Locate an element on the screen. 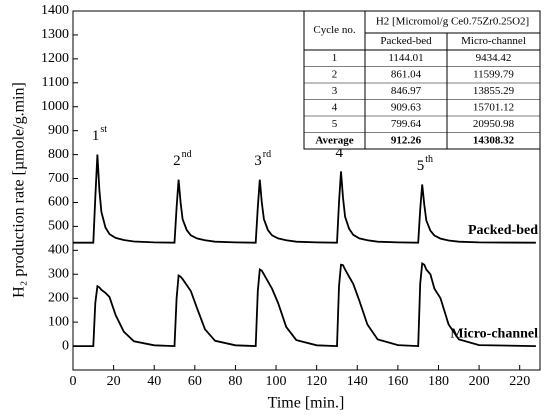  cycle-label-sup: th is located at coordinates (429, 159).